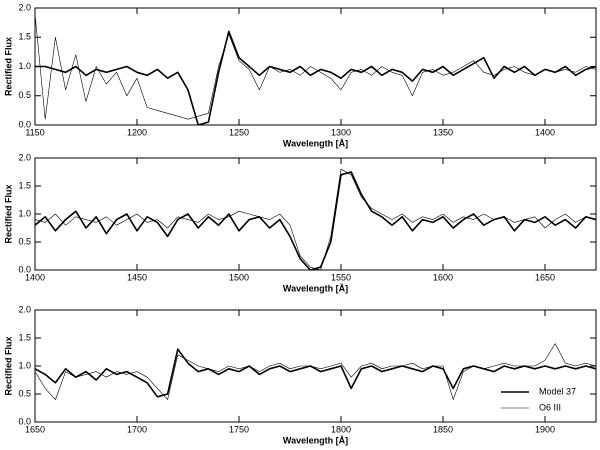  I want to click on legend-label: Model 37, so click(557, 391).